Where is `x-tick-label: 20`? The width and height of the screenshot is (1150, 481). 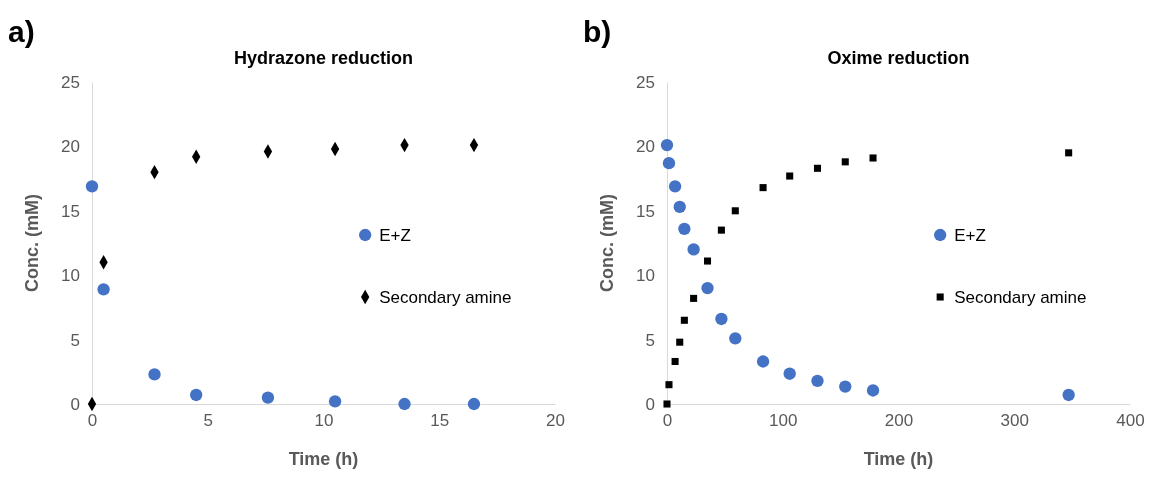 x-tick-label: 20 is located at coordinates (555, 421).